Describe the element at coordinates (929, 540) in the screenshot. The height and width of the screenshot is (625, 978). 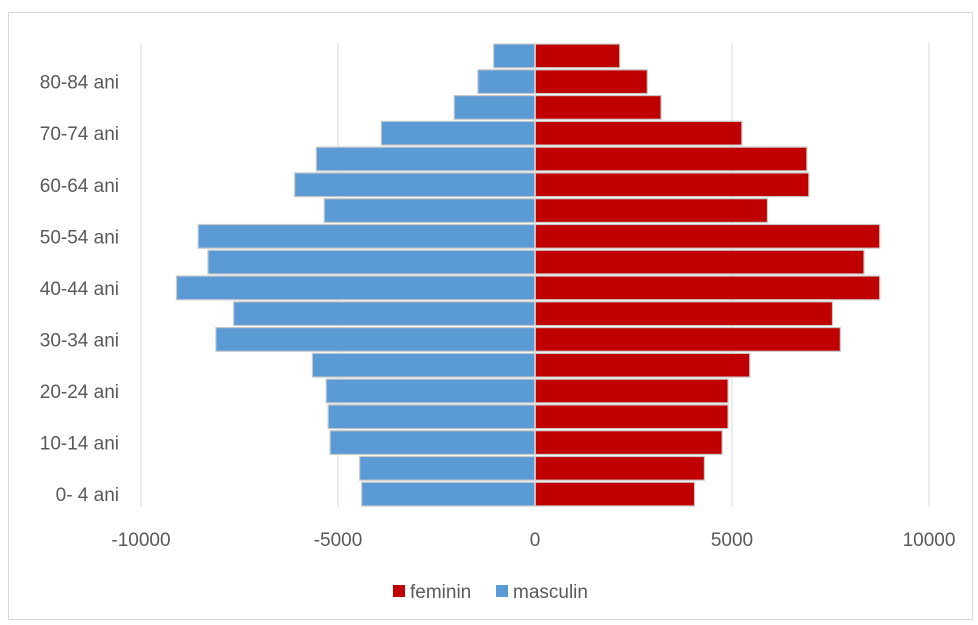
I see `x-tick-label-4: 10000` at that location.